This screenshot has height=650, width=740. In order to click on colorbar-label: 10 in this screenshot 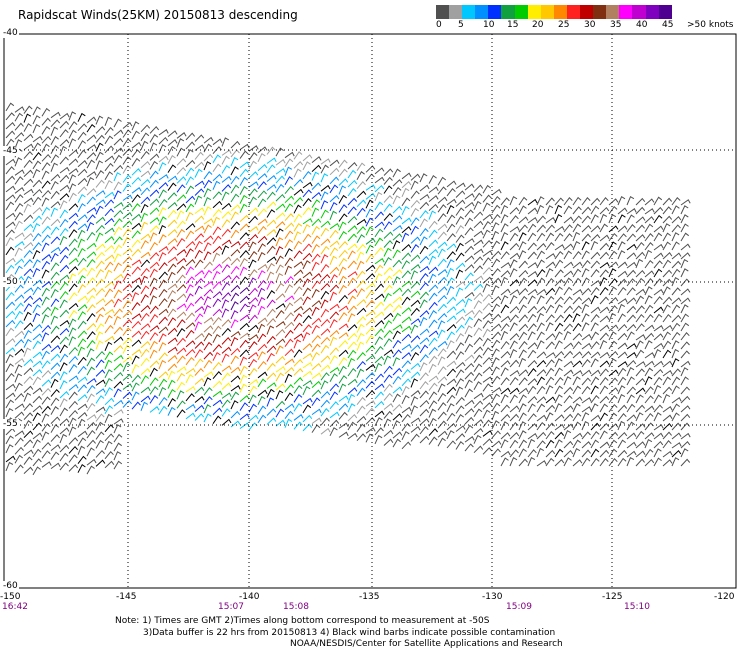, I will do `click(489, 25)`.